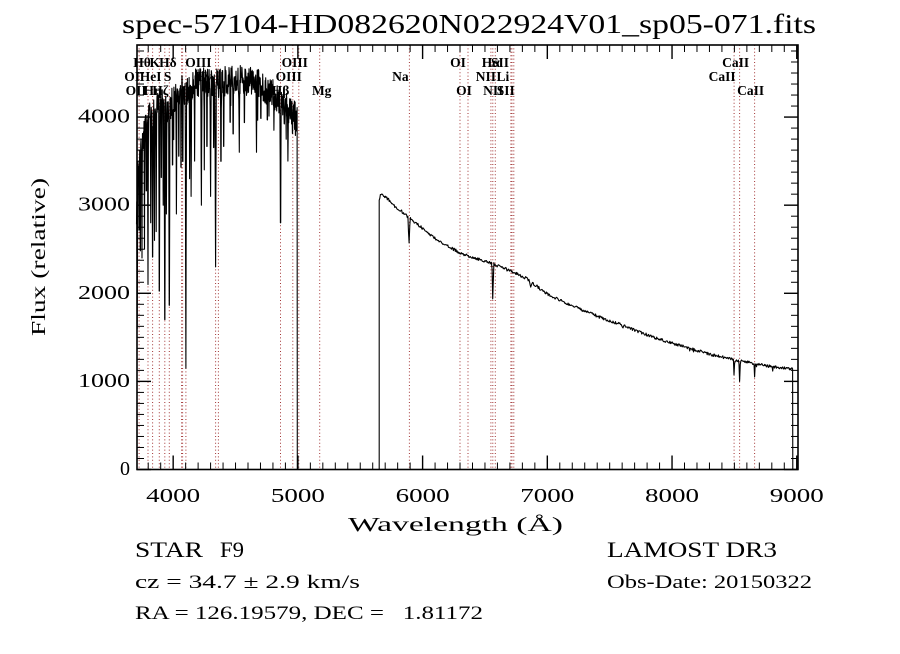 Image resolution: width=900 pixels, height=654 pixels. What do you see at coordinates (309, 613) in the screenshot?
I see `ra-dec-value: RA = 126.19579, DEC = 1.81172` at bounding box center [309, 613].